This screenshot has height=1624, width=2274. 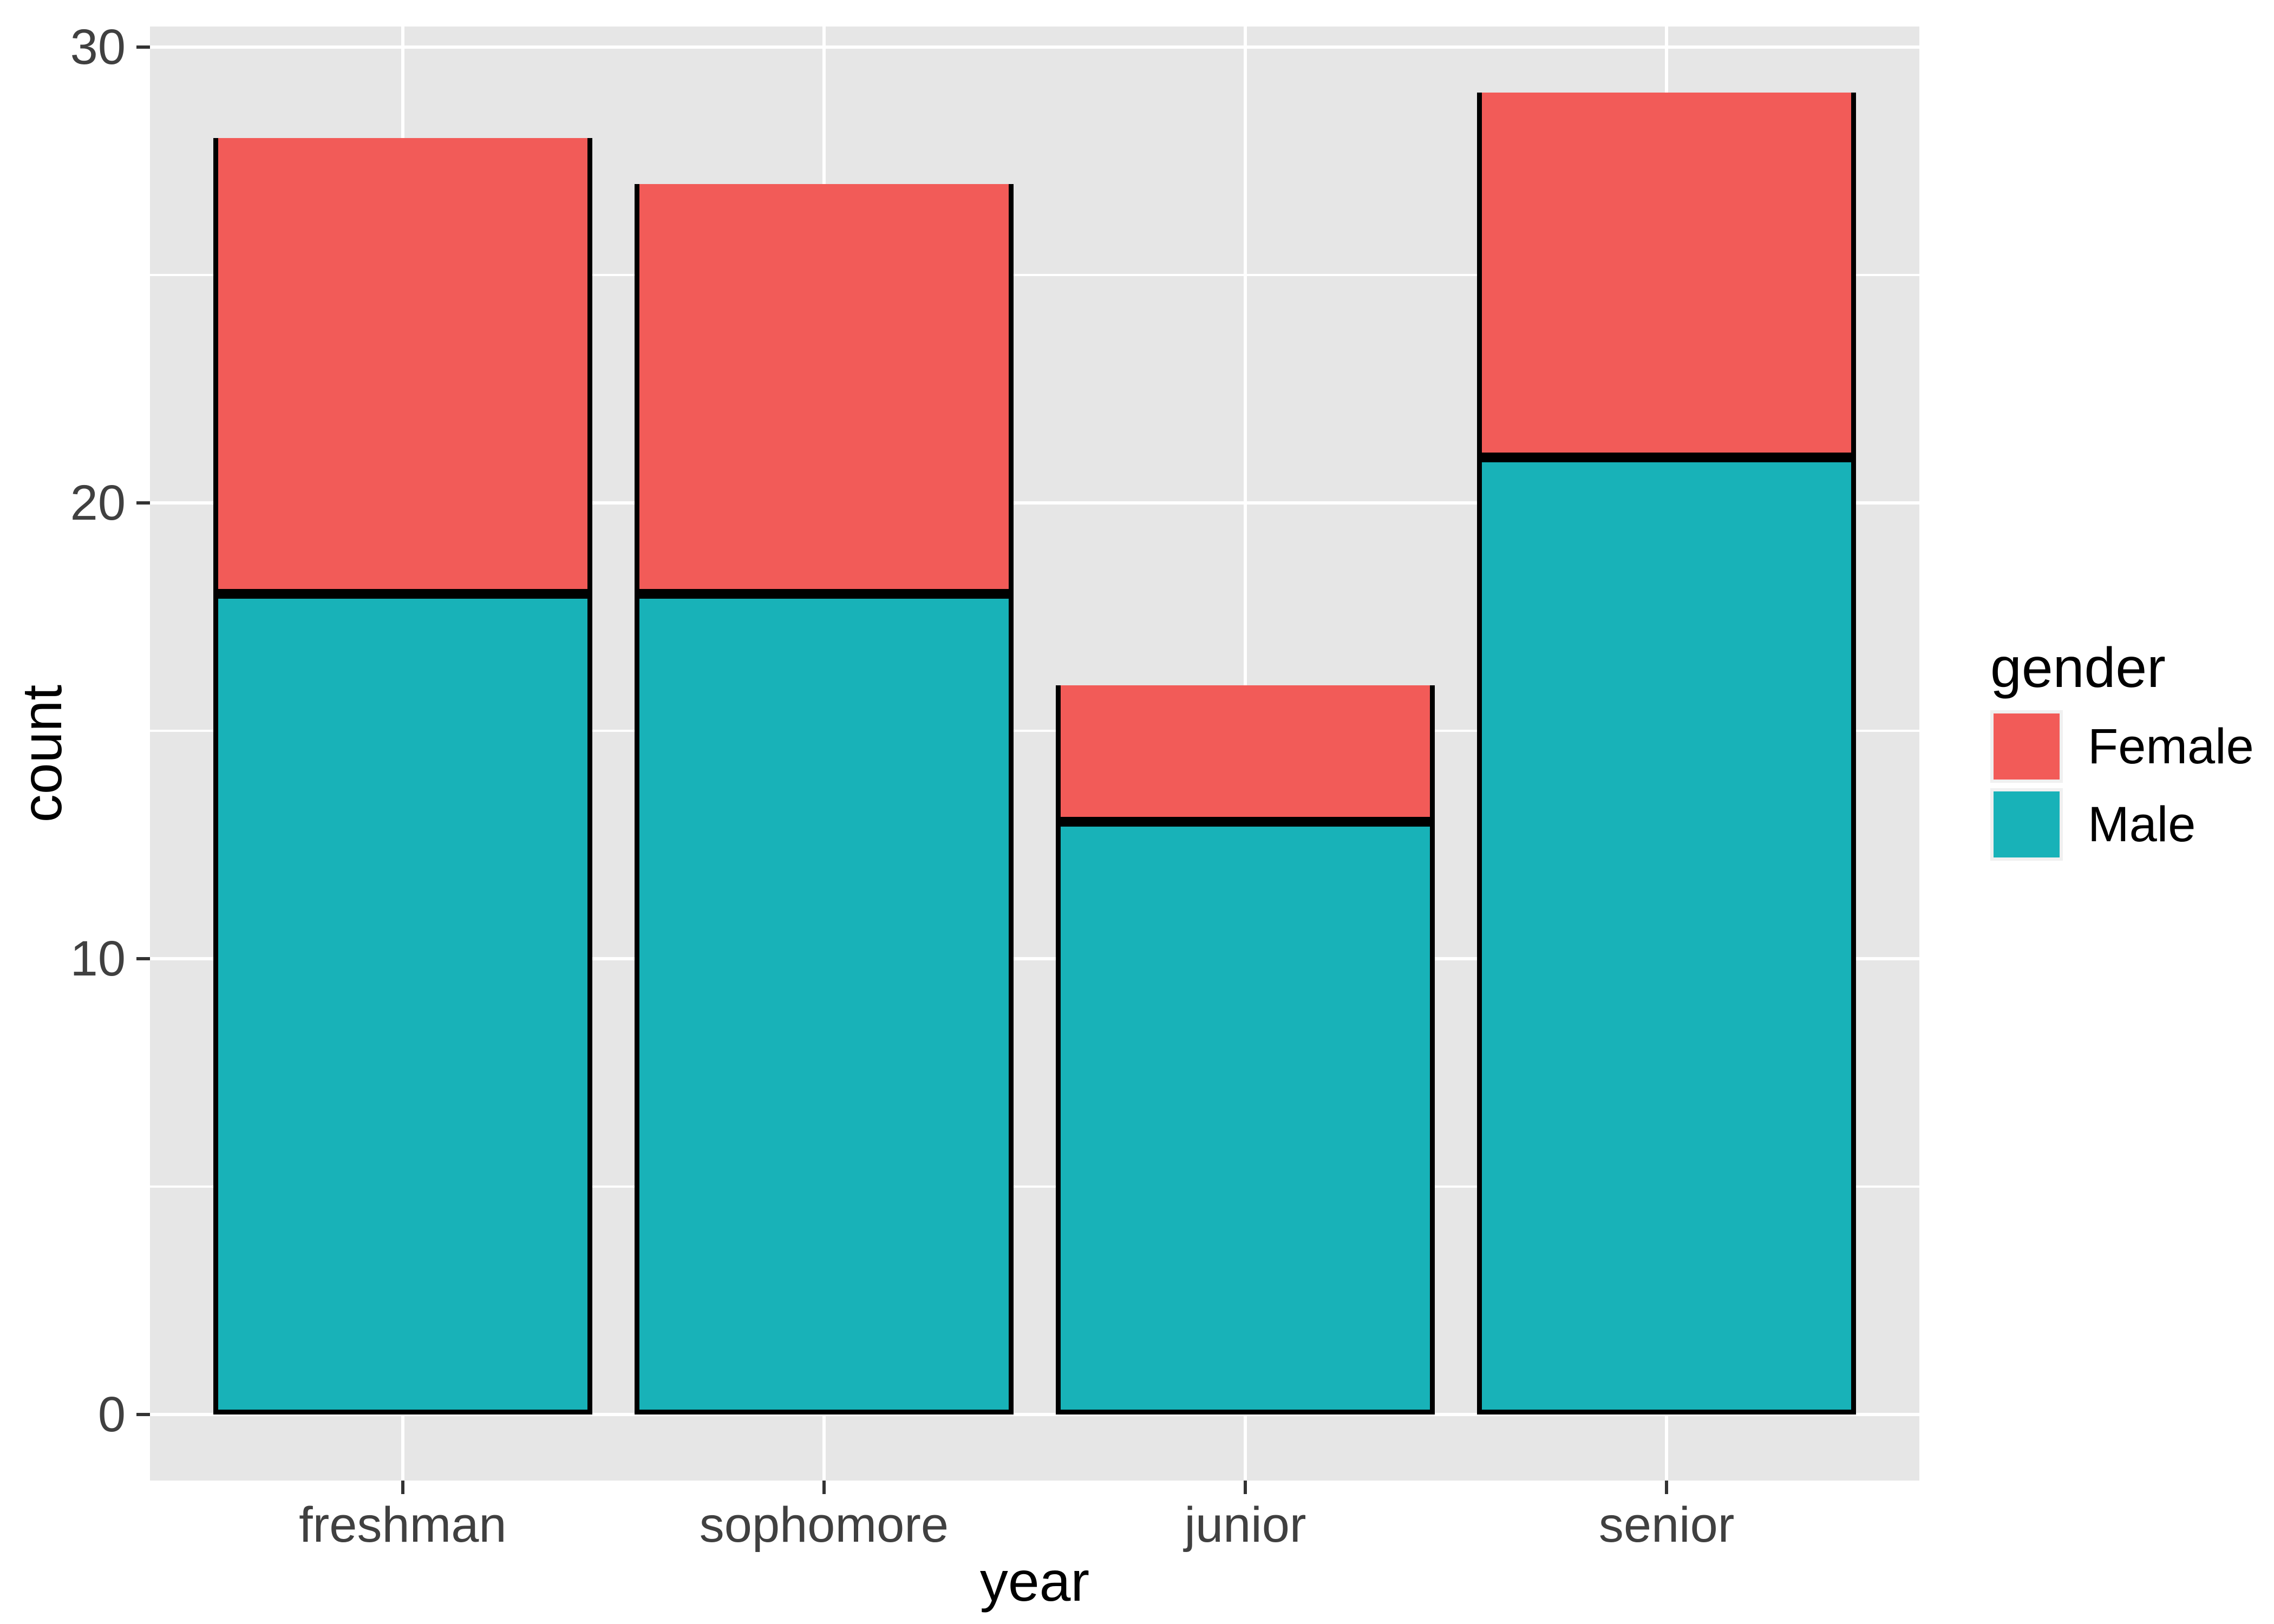 I want to click on bar-segment-freshman-male, so click(x=403, y=1004).